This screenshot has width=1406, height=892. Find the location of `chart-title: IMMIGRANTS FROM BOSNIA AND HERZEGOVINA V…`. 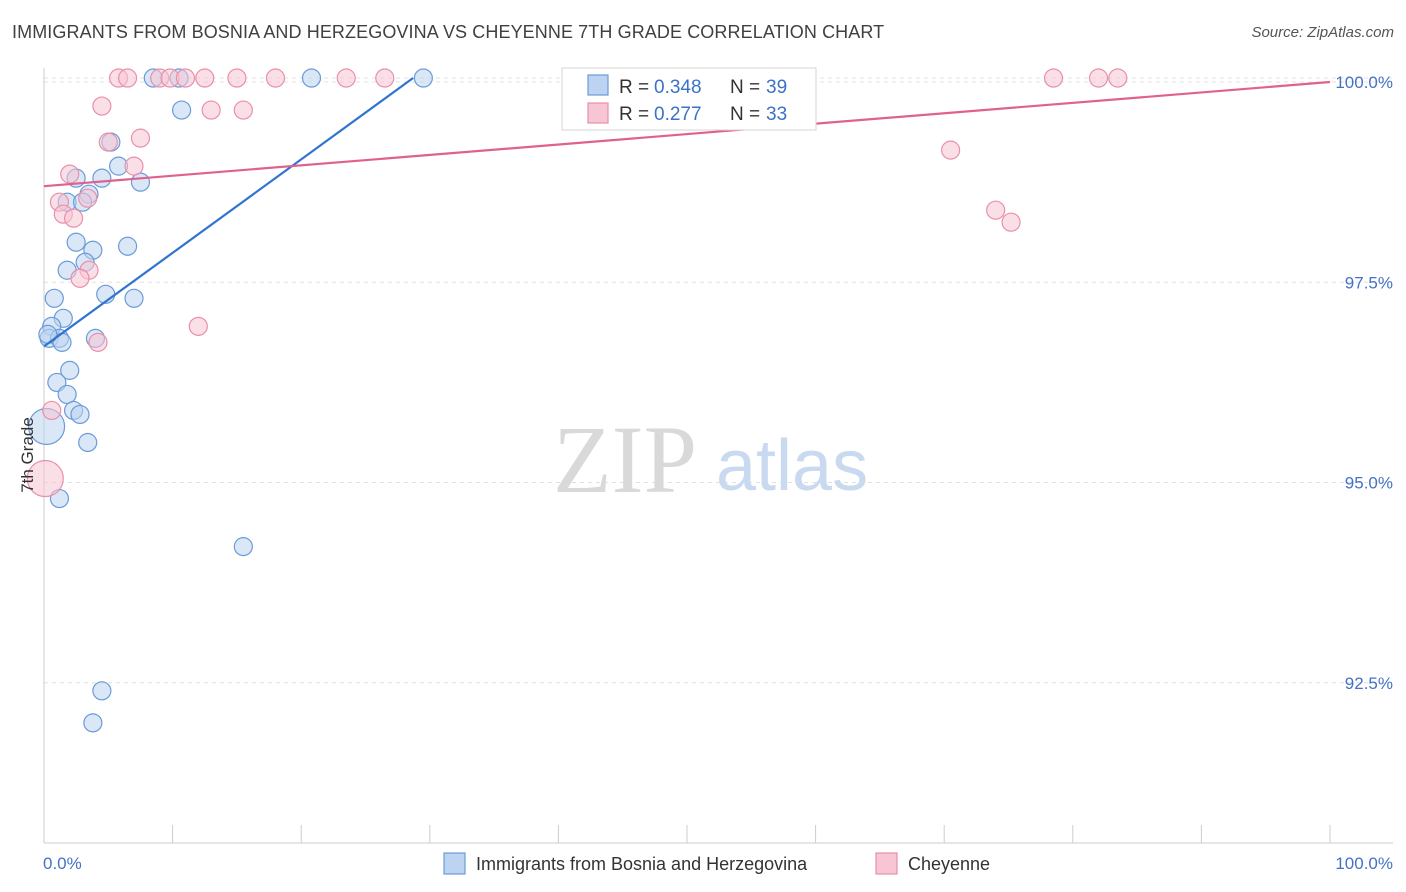

chart-title: IMMIGRANTS FROM BOSNIA AND HERZEGOVINA V… is located at coordinates (448, 32).